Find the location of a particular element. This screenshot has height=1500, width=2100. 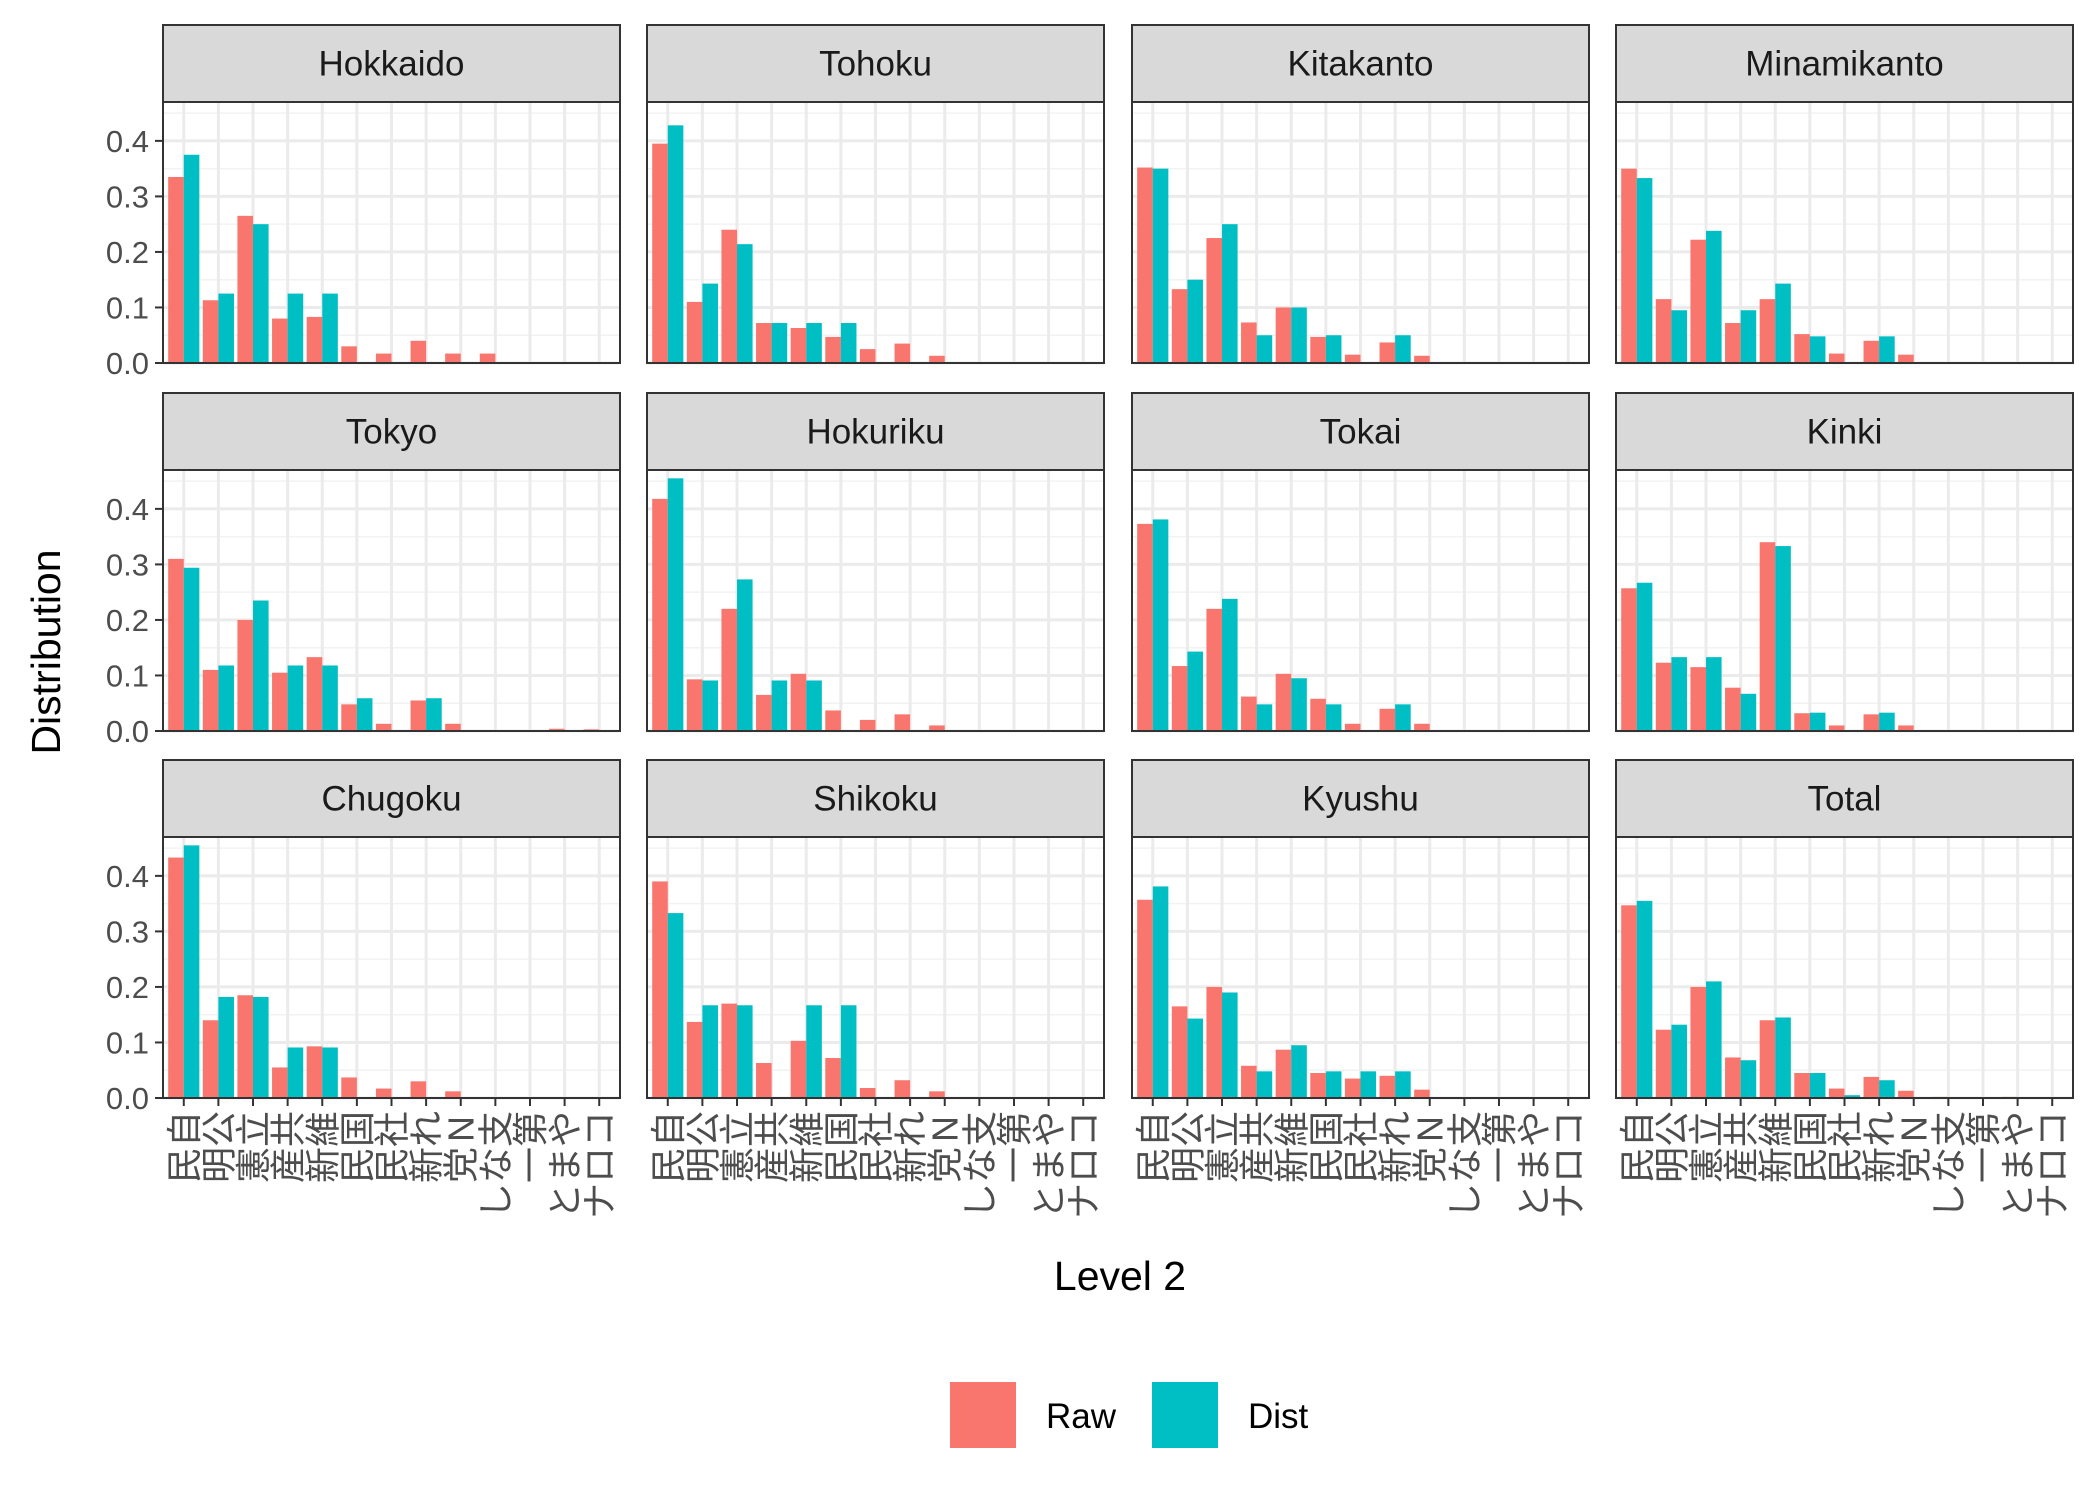

y-tick-label: 0.0 is located at coordinates (127, 363).